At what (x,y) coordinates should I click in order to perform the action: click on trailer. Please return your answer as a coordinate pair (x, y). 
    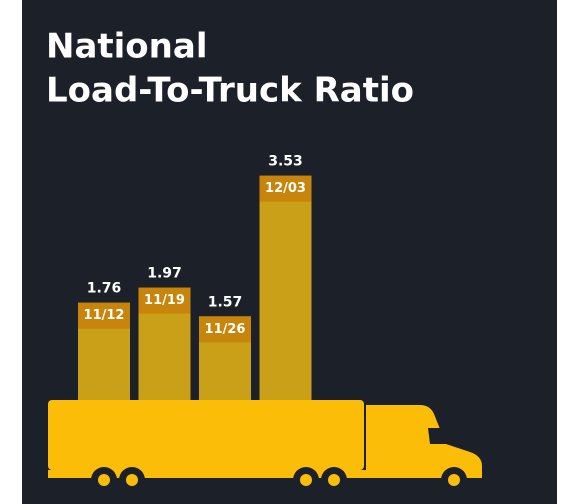
    Looking at the image, I should click on (206, 435).